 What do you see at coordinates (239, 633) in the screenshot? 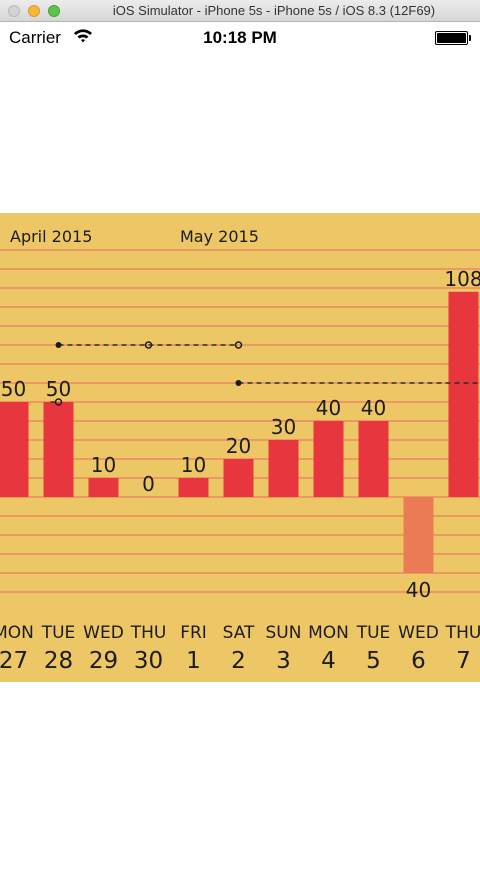
I see `weekday-label: SAT` at bounding box center [239, 633].